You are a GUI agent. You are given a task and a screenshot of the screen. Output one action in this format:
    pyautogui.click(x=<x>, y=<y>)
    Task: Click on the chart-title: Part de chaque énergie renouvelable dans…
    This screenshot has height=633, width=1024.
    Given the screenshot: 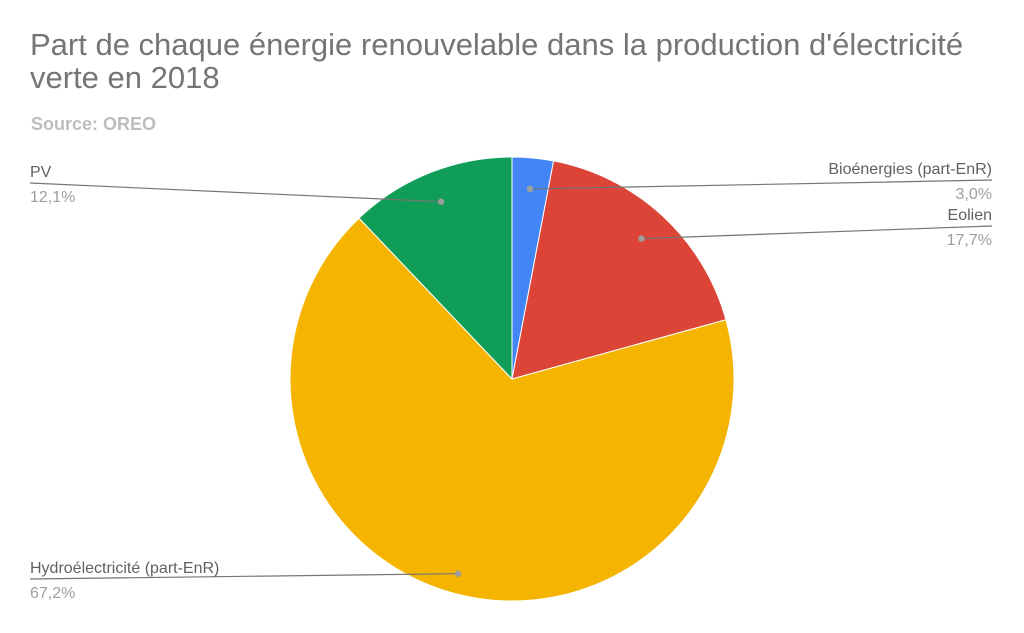 What is the action you would take?
    pyautogui.click(x=497, y=61)
    